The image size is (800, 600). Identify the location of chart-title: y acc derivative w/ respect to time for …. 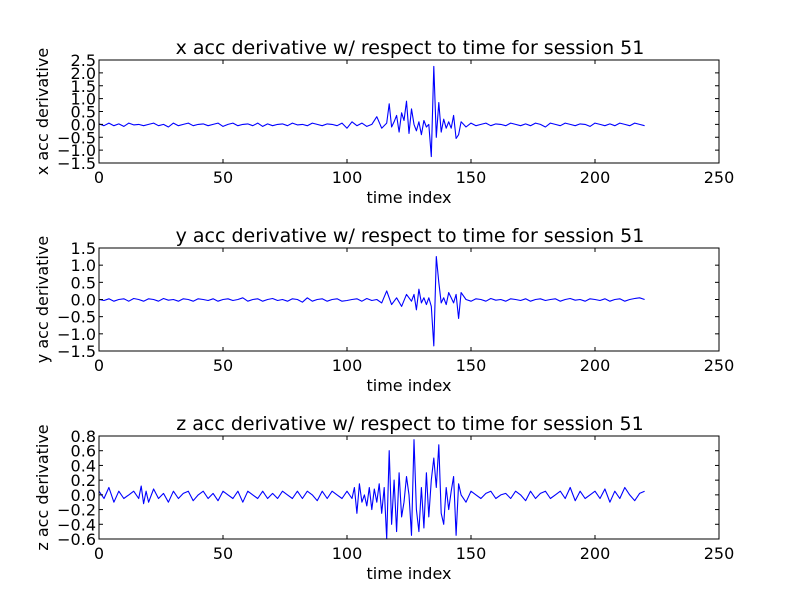
(410, 236).